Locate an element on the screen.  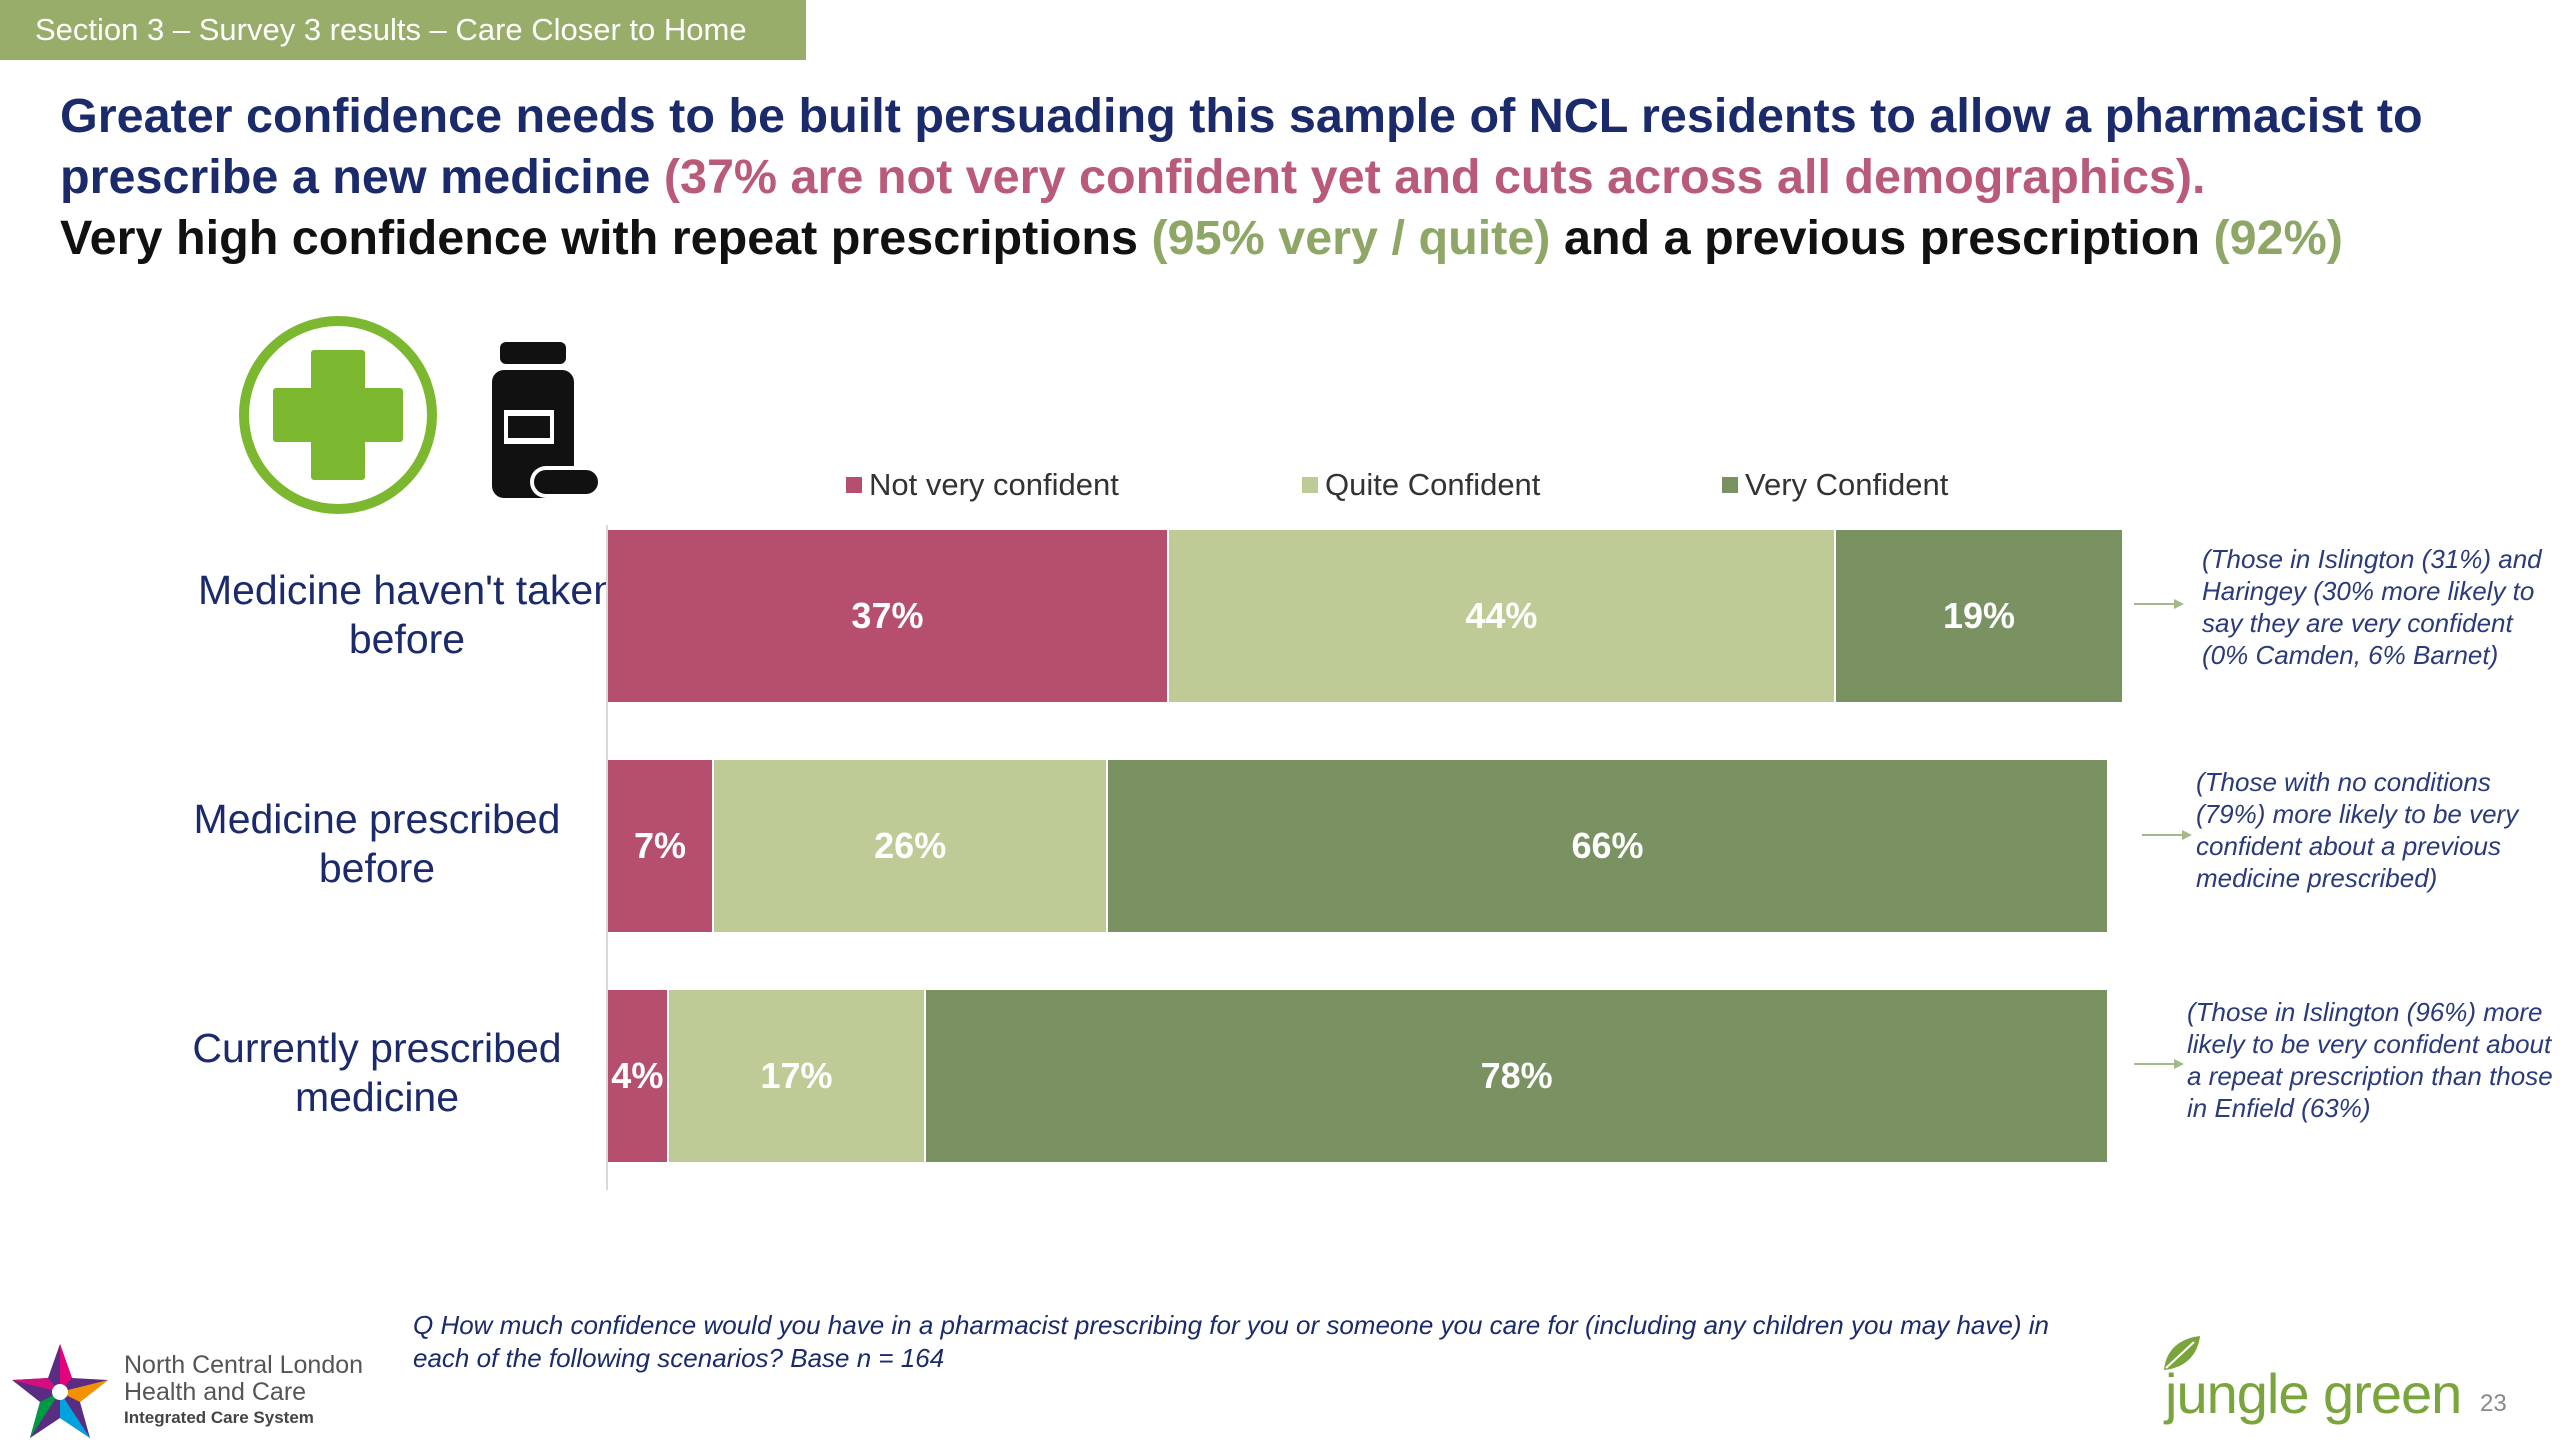
data-label-very-1: 19% is located at coordinates (1978, 615).